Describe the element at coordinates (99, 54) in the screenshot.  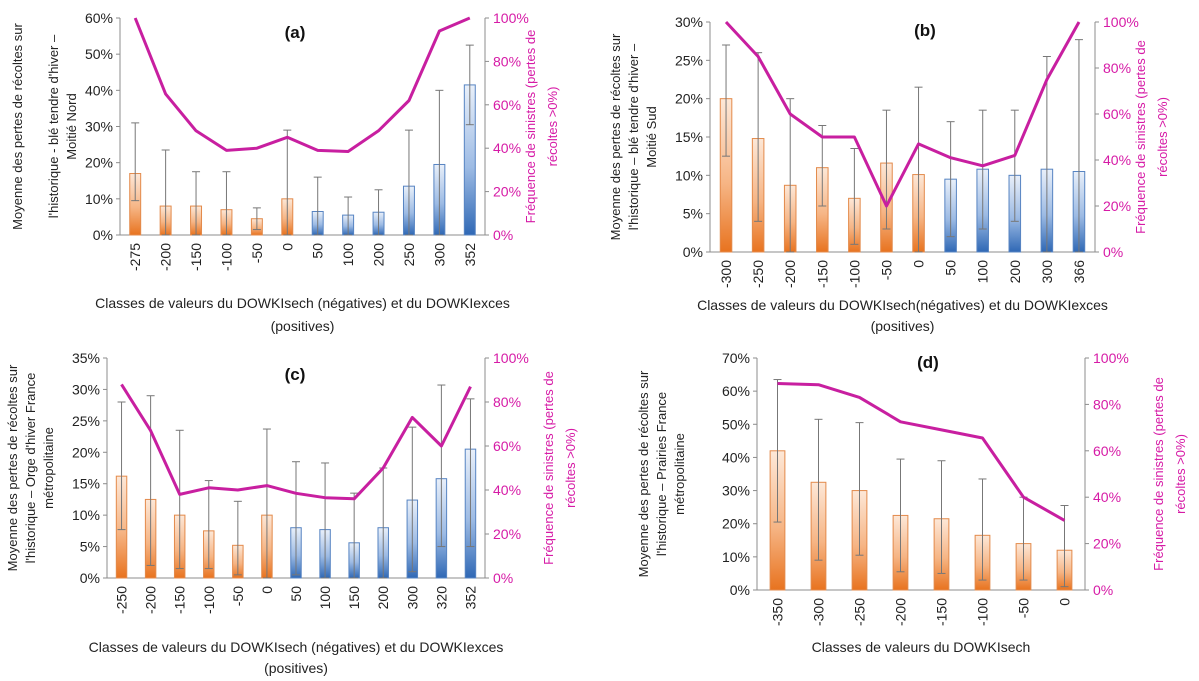
I see `y-tick-label: 50%` at that location.